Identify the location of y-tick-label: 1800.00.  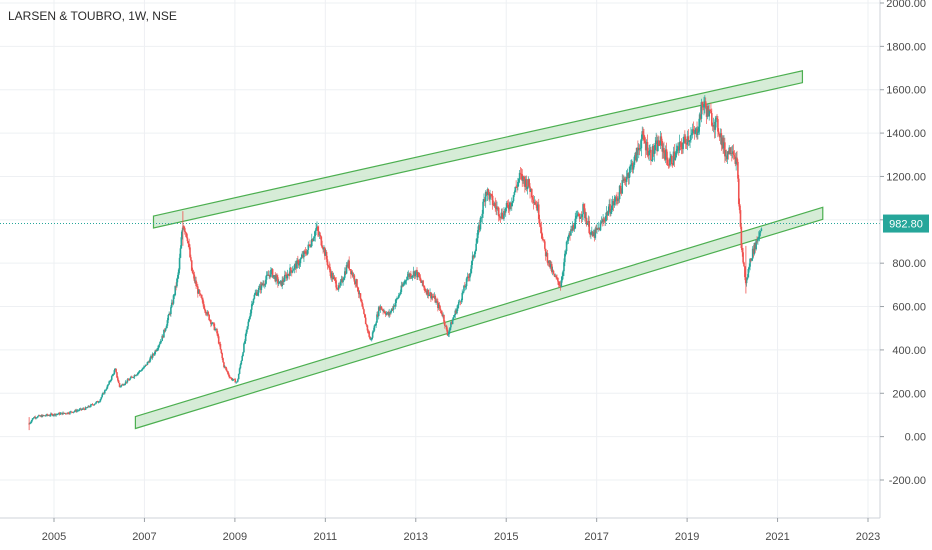
(906, 47).